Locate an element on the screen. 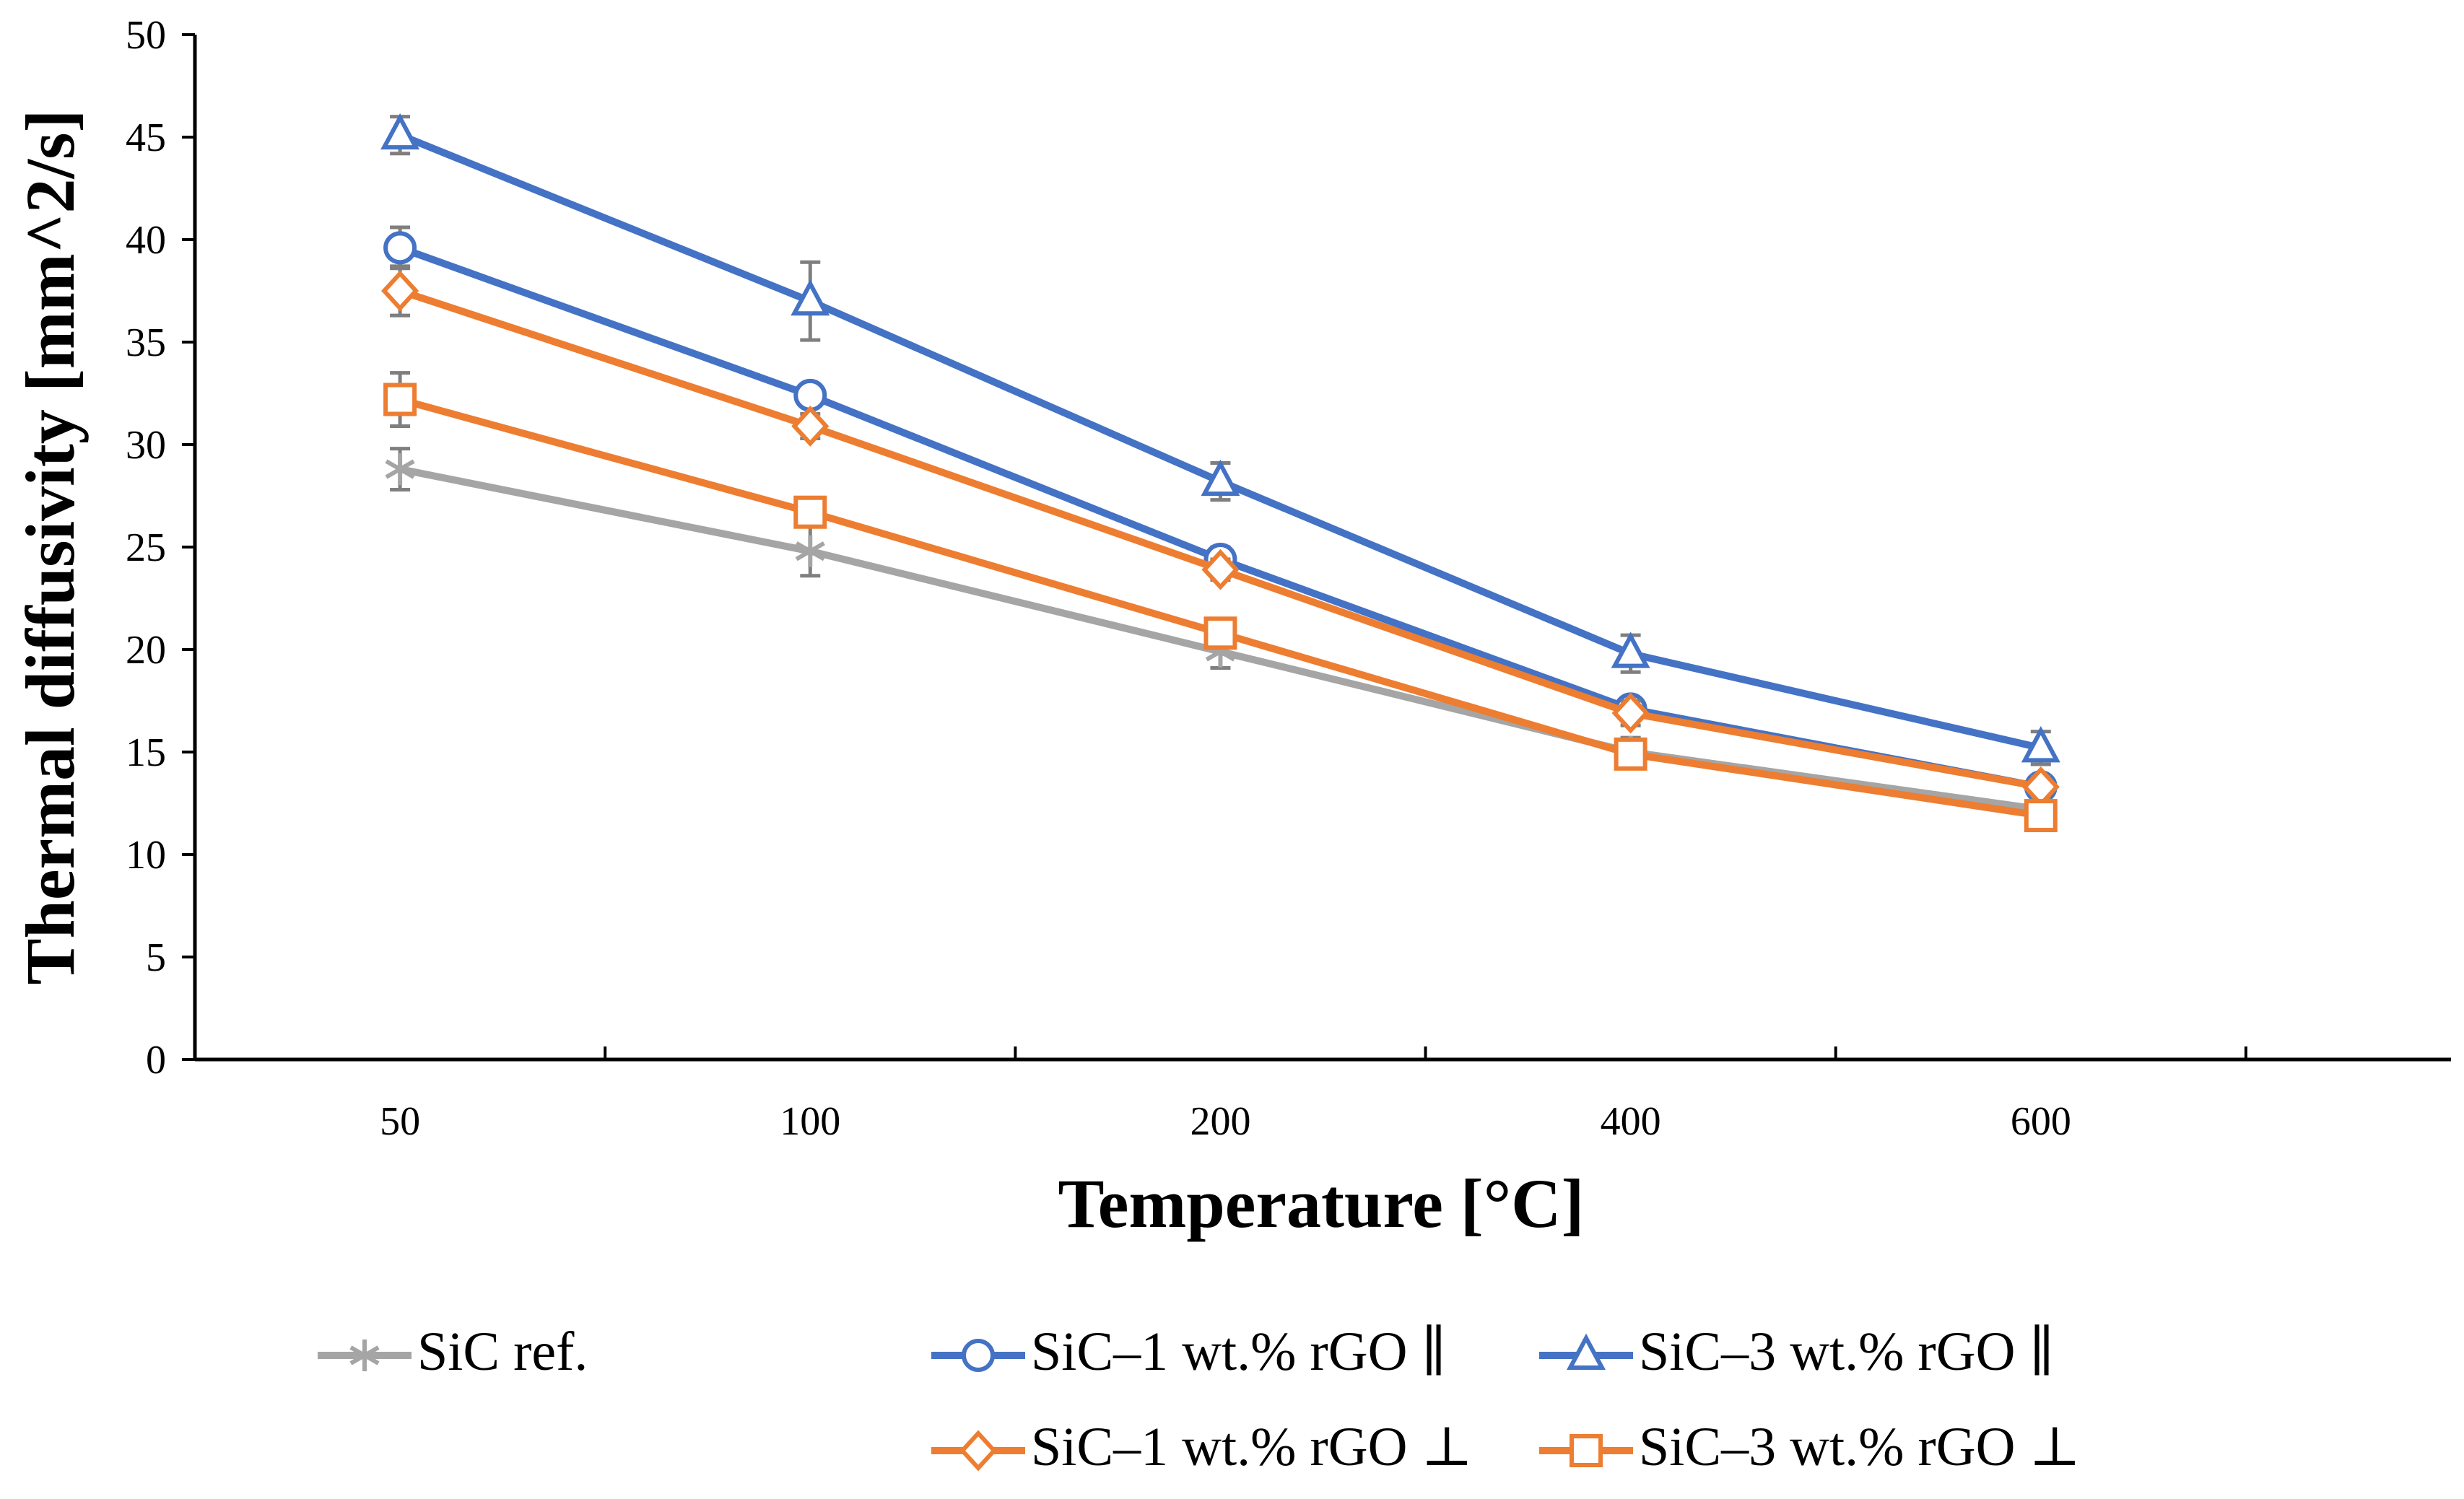 Image resolution: width=2464 pixels, height=1499 pixels. diamond-marker-icon is located at coordinates (978, 1451).